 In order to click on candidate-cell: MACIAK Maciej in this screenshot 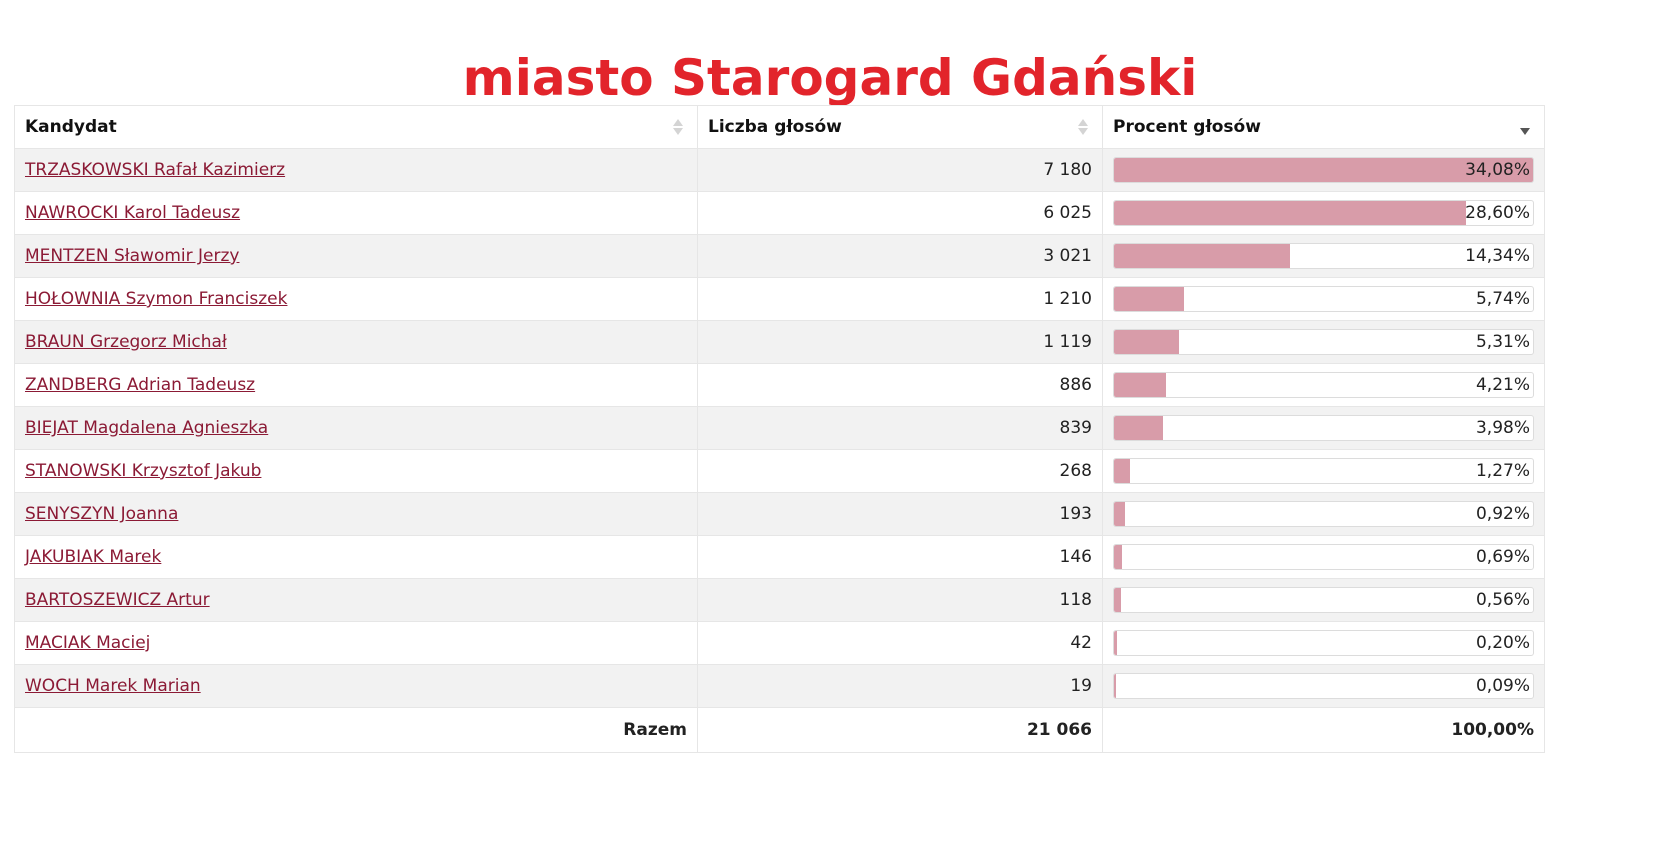, I will do `click(356, 643)`.